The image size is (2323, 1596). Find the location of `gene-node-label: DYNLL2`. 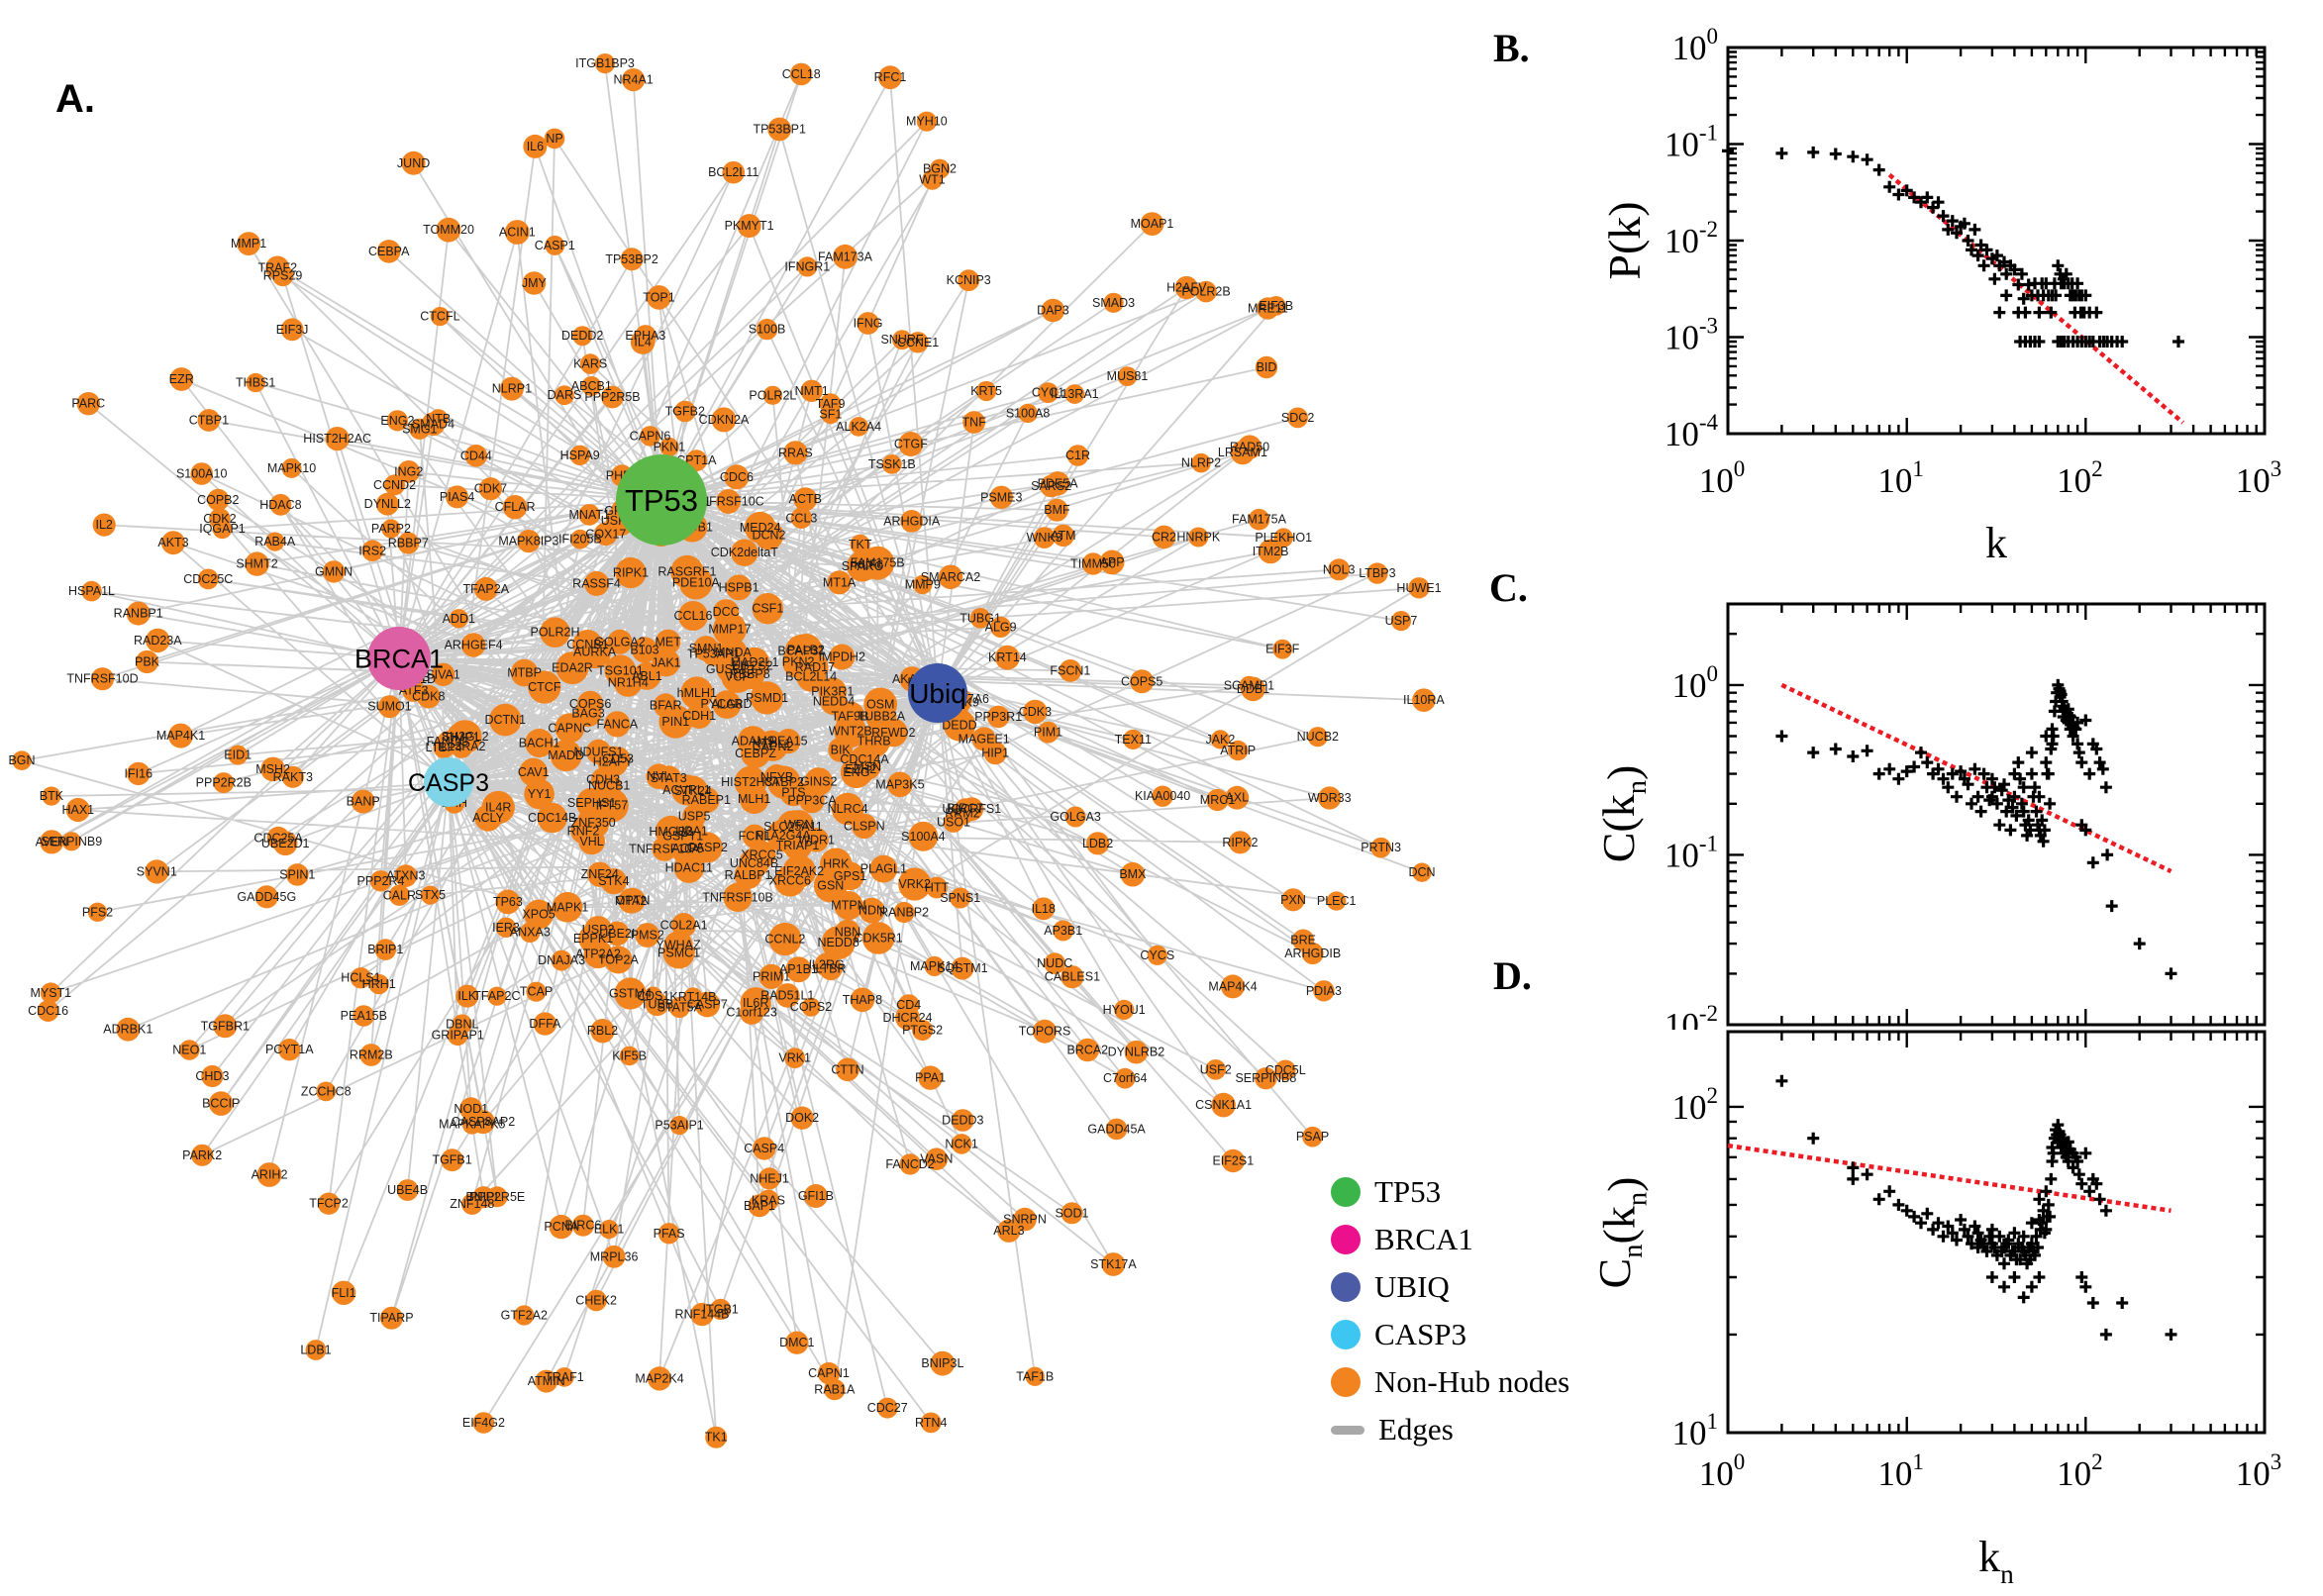

gene-node-label: DYNLL2 is located at coordinates (387, 504).